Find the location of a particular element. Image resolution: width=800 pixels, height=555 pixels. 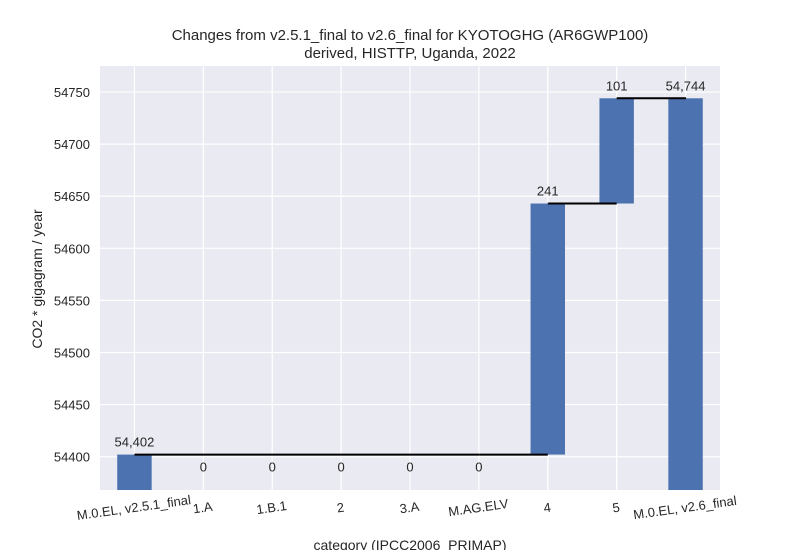

y-tick-label: 54750 is located at coordinates (72, 92).